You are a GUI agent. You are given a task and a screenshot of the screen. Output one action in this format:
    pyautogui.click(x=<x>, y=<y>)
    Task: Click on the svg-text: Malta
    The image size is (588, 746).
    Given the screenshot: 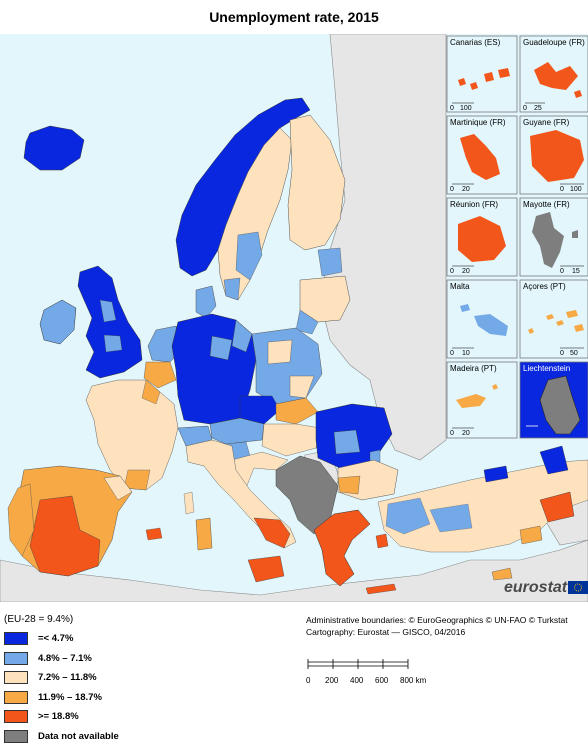 What is the action you would take?
    pyautogui.click(x=460, y=286)
    